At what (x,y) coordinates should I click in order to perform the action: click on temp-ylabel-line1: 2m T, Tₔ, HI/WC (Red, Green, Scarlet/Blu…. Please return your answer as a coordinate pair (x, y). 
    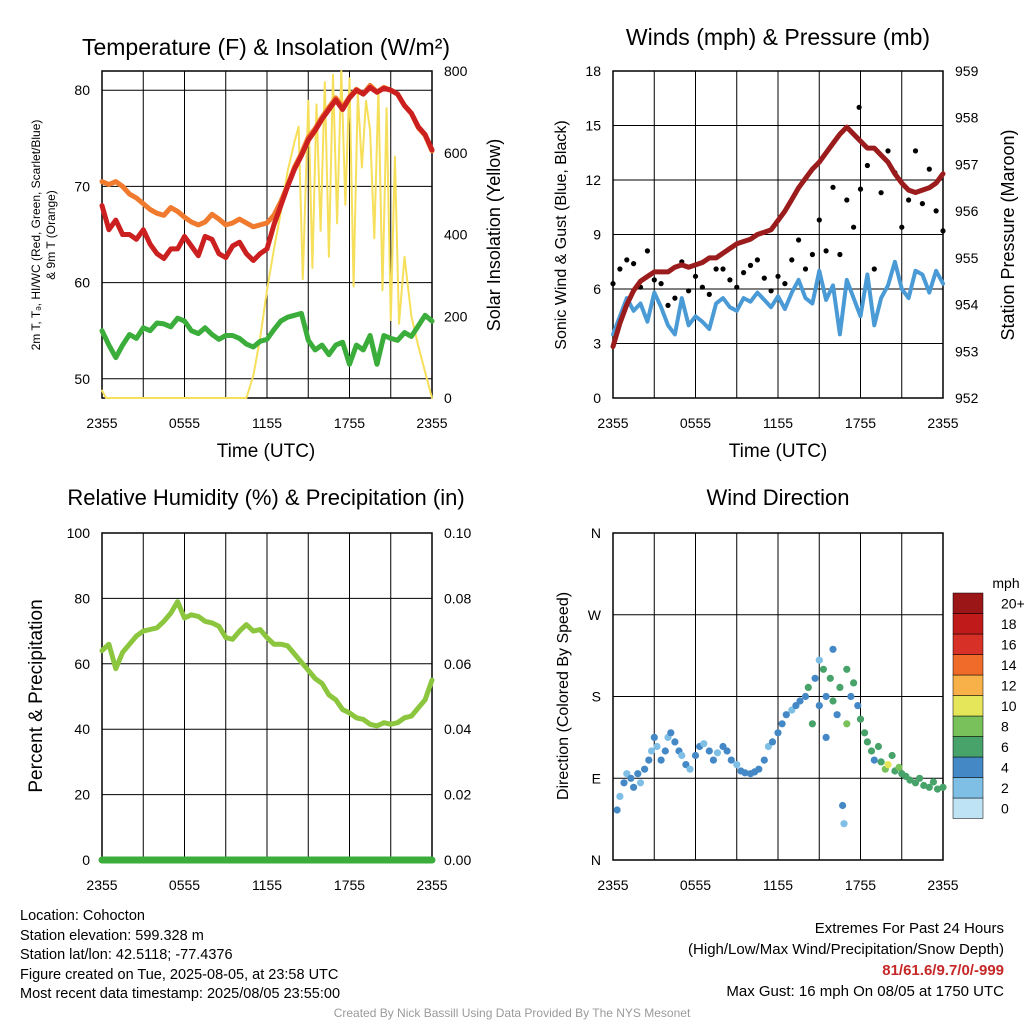
    Looking at the image, I should click on (36, 235).